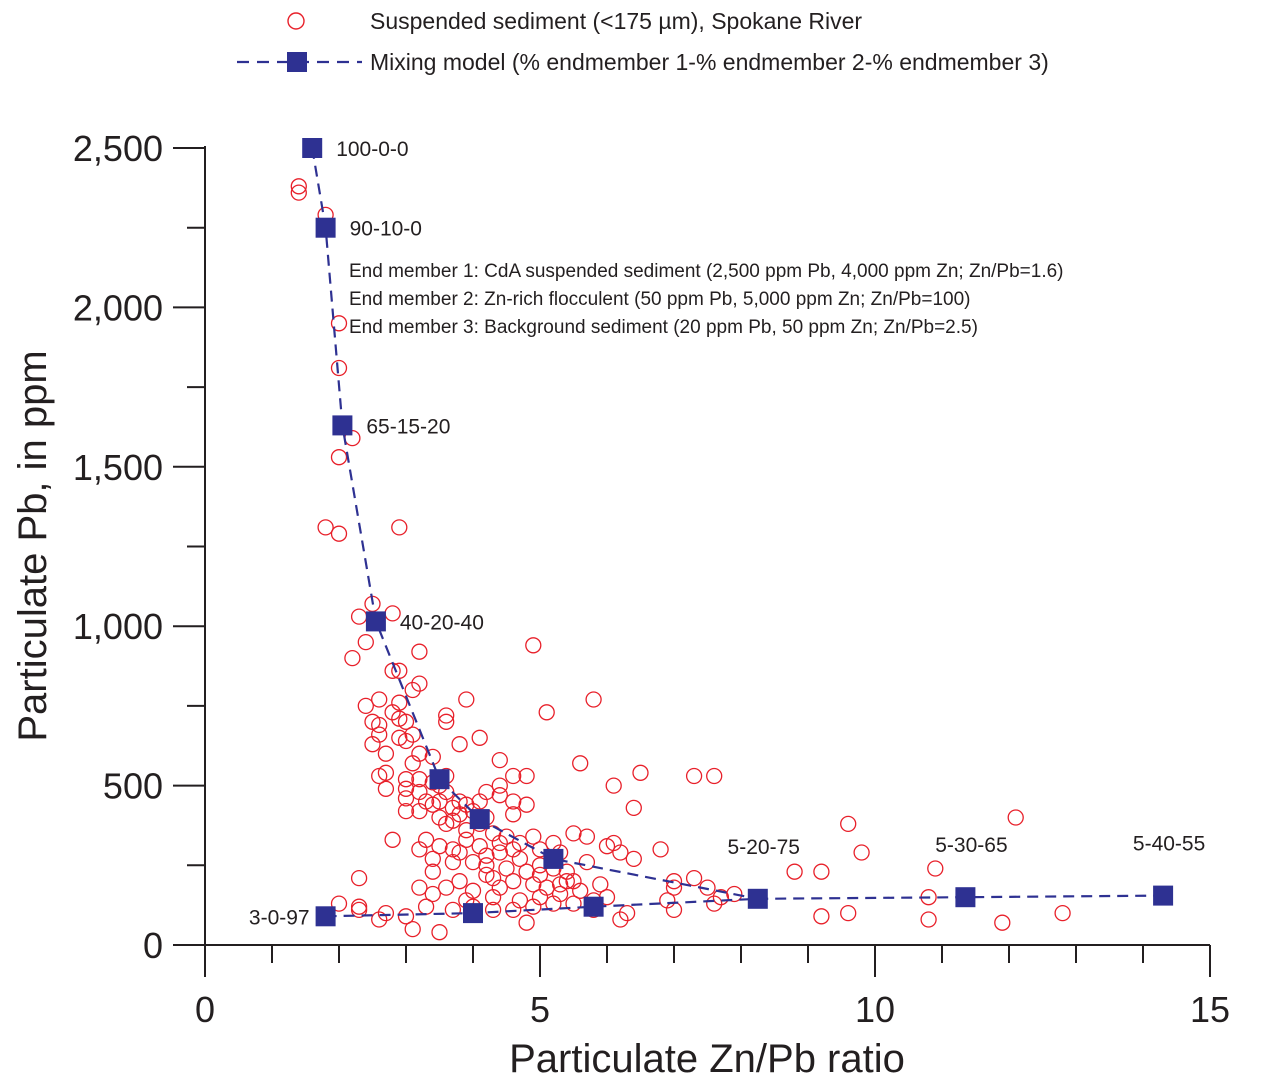  I want to click on y-tick-label: 2,500, so click(118, 148).